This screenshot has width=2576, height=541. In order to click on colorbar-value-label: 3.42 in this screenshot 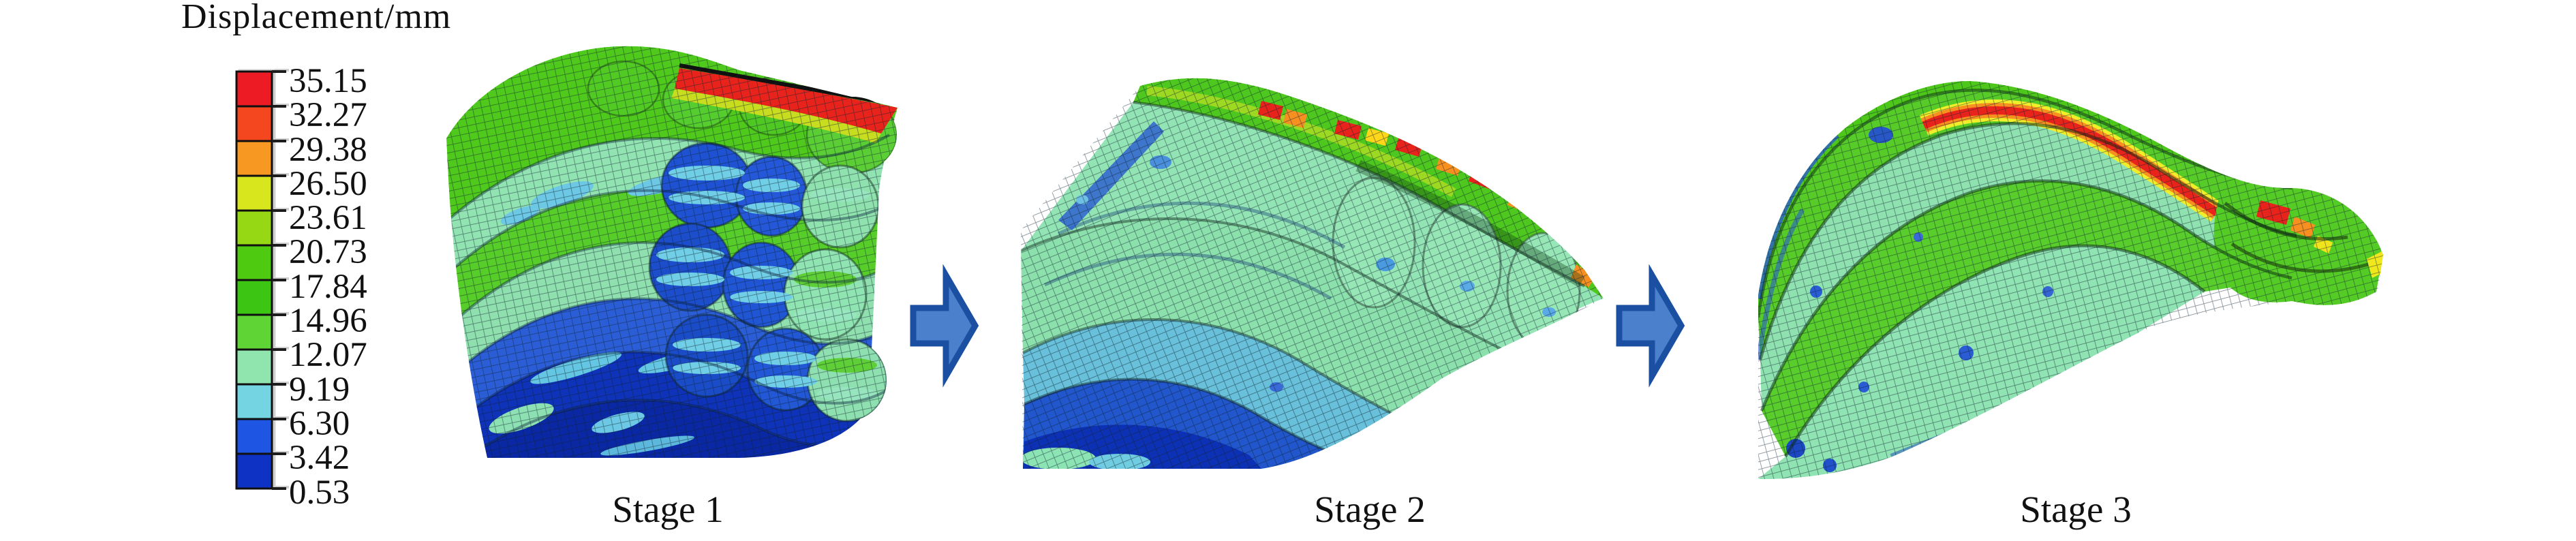, I will do `click(319, 458)`.